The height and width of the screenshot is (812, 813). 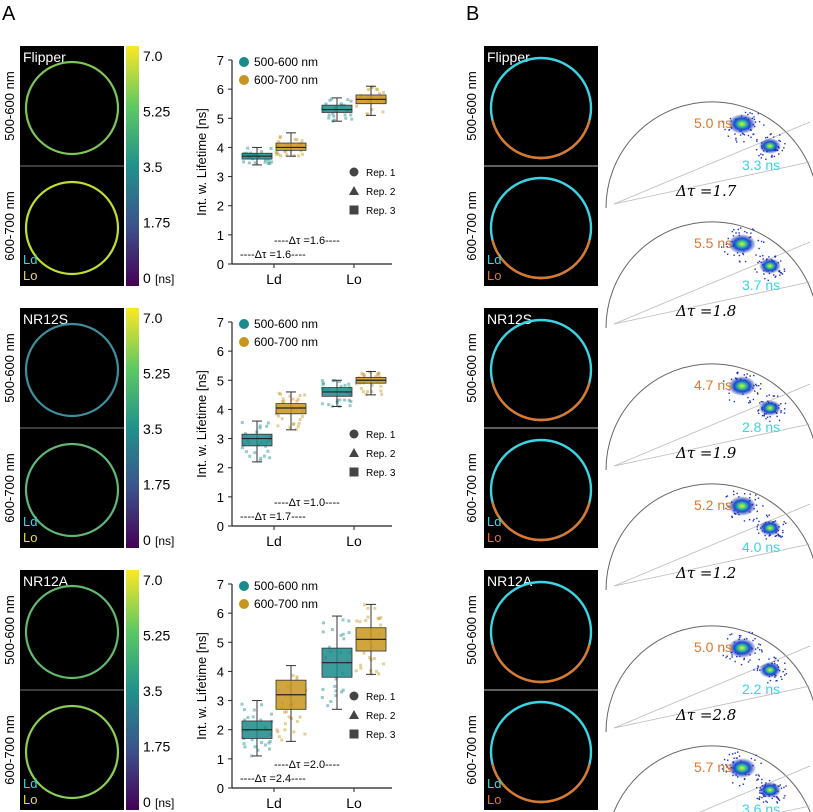 What do you see at coordinates (471, 629) in the screenshot?
I see `channel-label: 500-600 nm` at bounding box center [471, 629].